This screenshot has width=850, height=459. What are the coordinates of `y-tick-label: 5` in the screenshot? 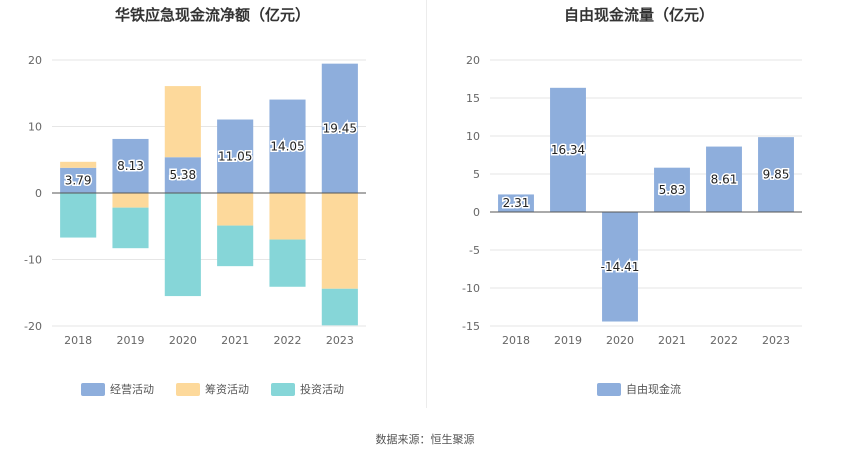 It's located at (476, 174).